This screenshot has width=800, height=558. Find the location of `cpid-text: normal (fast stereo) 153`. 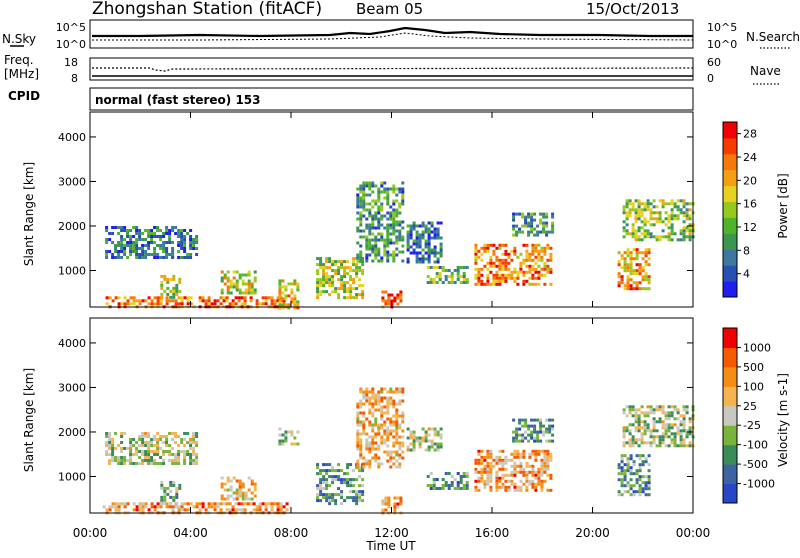

cpid-text: normal (fast stereo) 153 is located at coordinates (178, 100).